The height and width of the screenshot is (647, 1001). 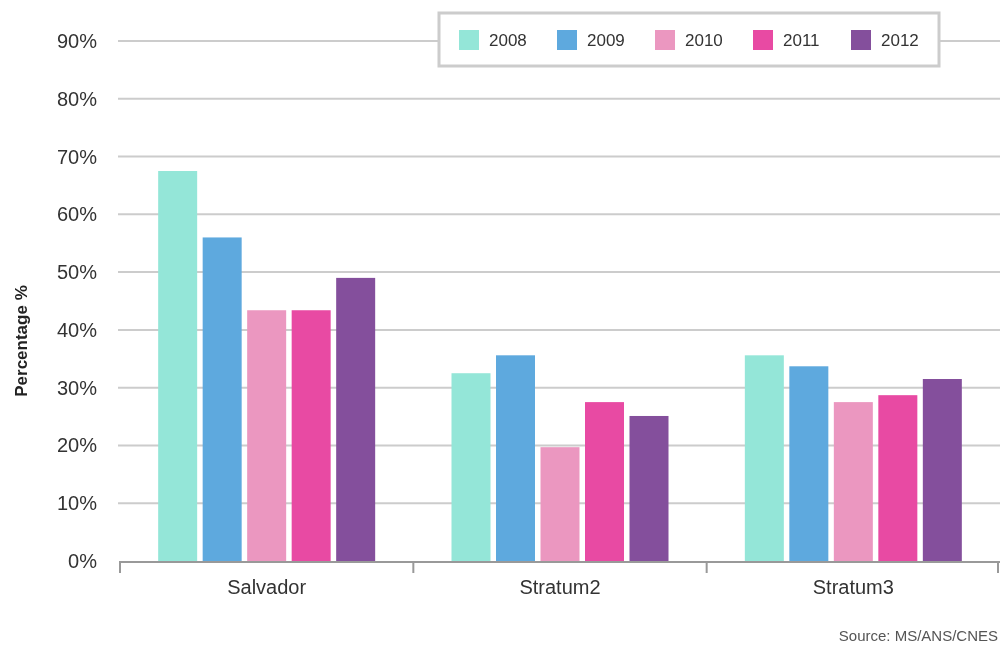 I want to click on y-tick-label: 0%, so click(x=83, y=561).